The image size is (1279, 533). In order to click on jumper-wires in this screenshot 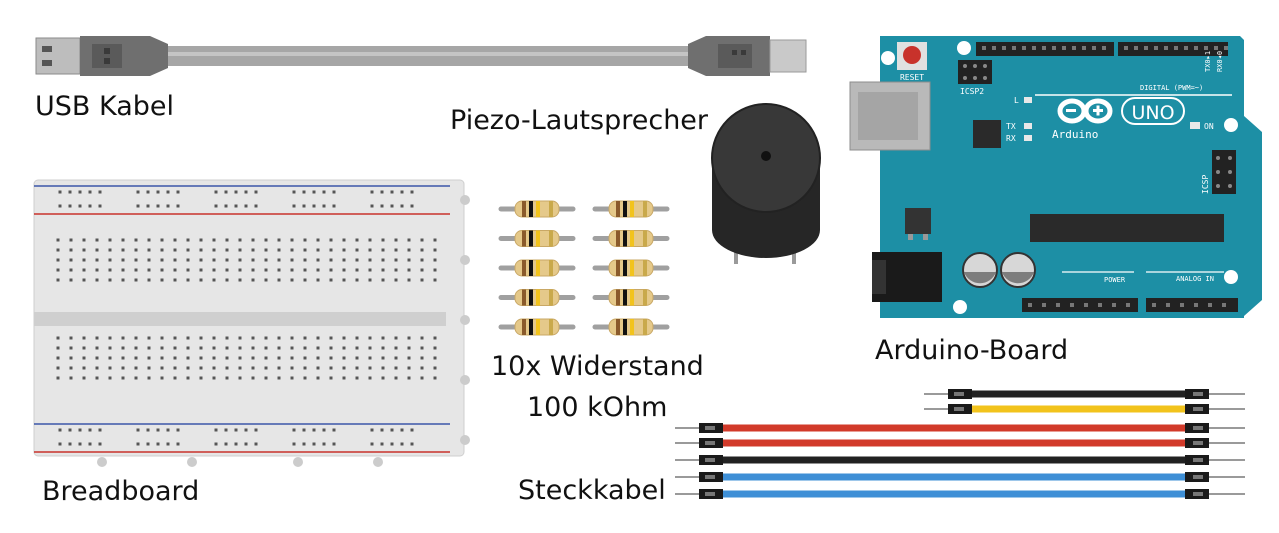, I will do `click(960, 444)`.